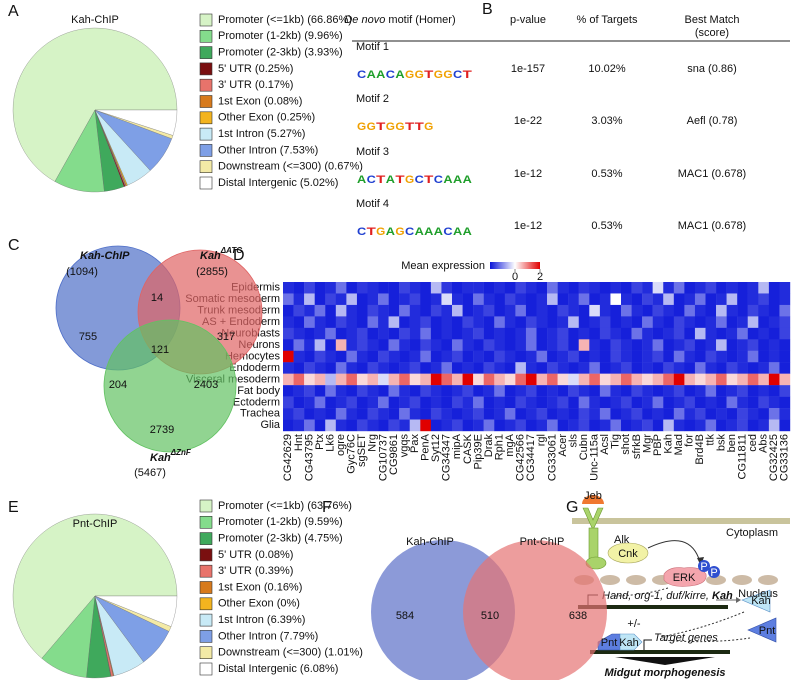 The image size is (799, 680). I want to click on row-label: Trachea, so click(260, 414).